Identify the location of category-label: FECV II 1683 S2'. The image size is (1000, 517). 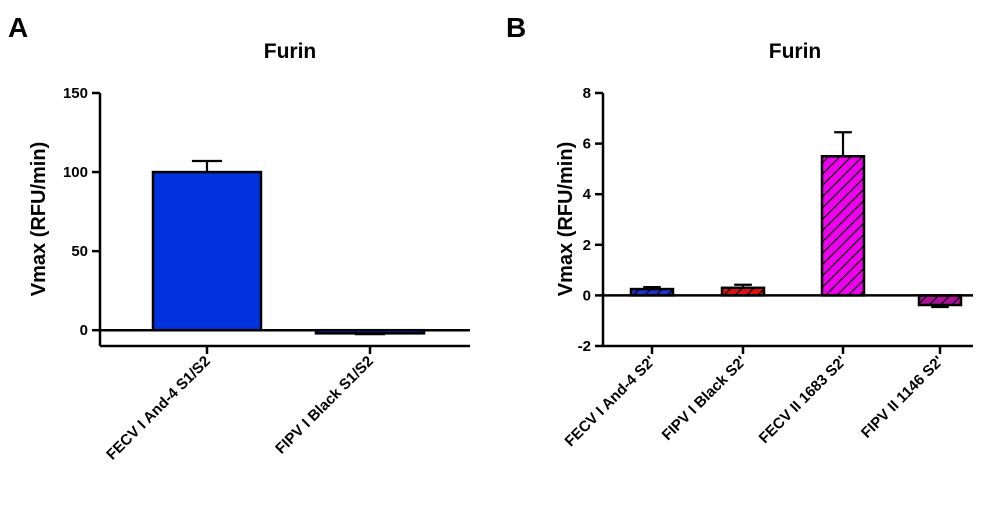
(803, 400).